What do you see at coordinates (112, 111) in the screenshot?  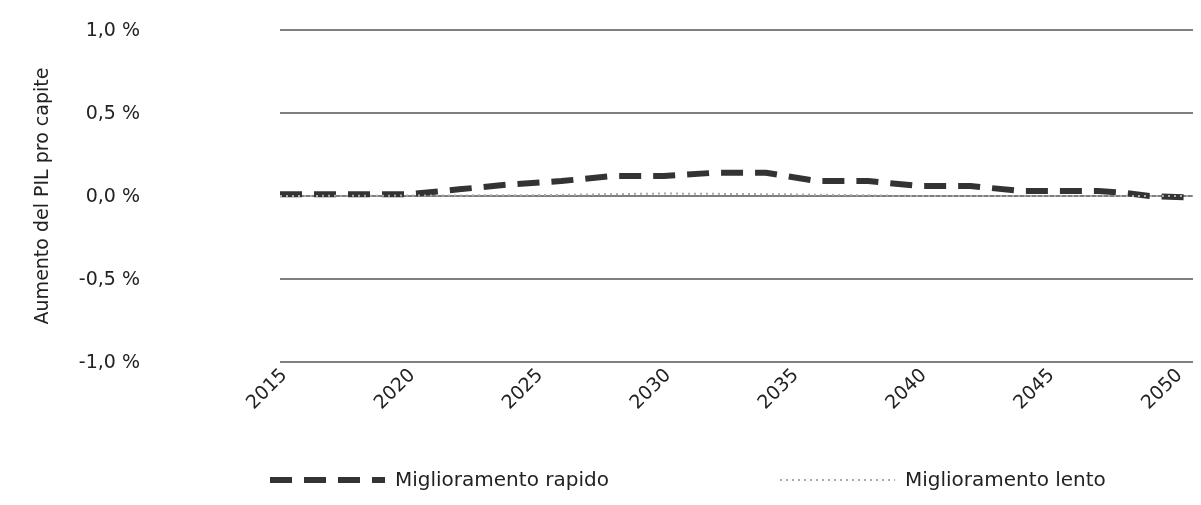 I see `y-tick-label: 0,5 %` at bounding box center [112, 111].